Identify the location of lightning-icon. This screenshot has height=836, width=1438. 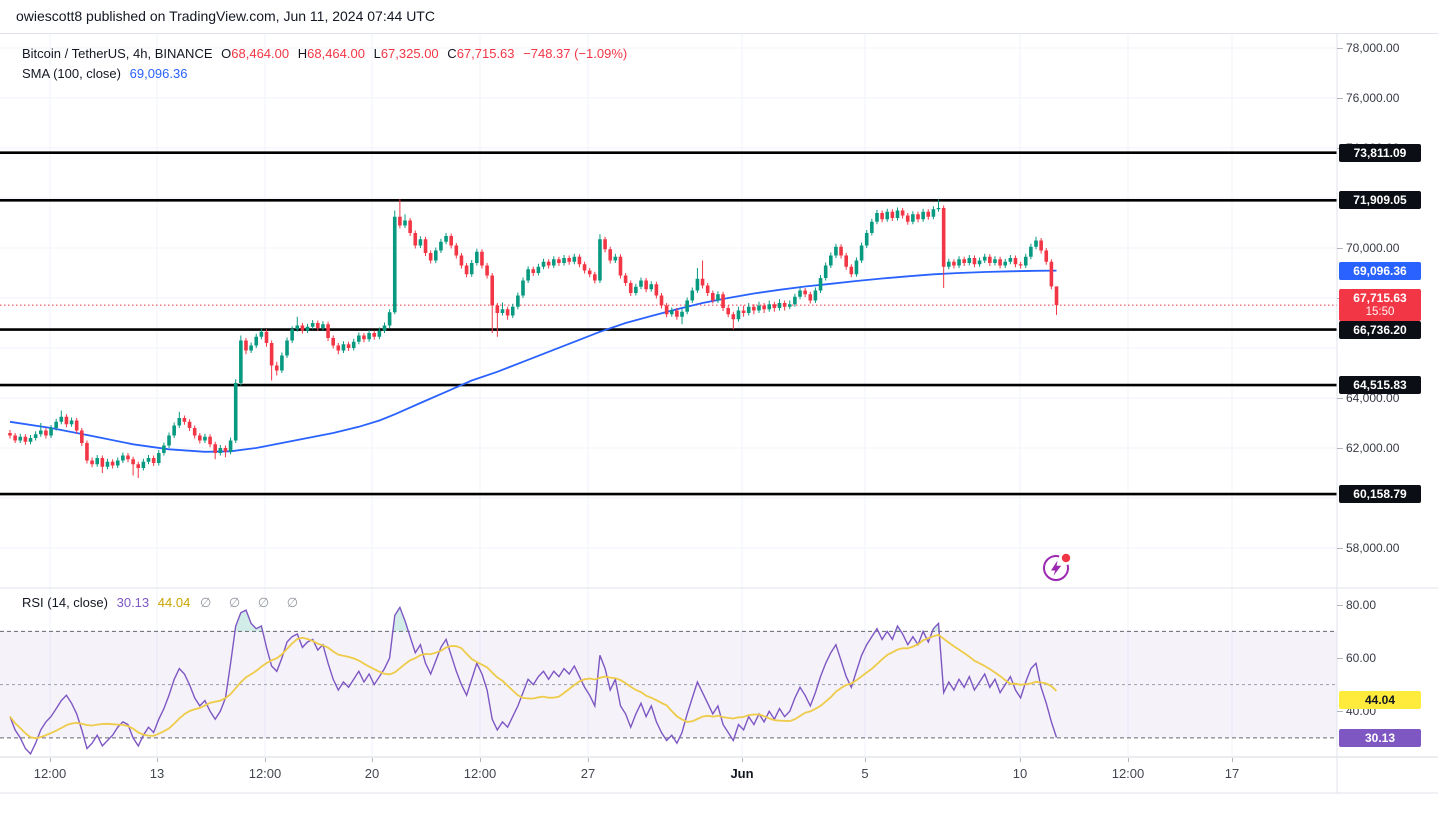
(1058, 566).